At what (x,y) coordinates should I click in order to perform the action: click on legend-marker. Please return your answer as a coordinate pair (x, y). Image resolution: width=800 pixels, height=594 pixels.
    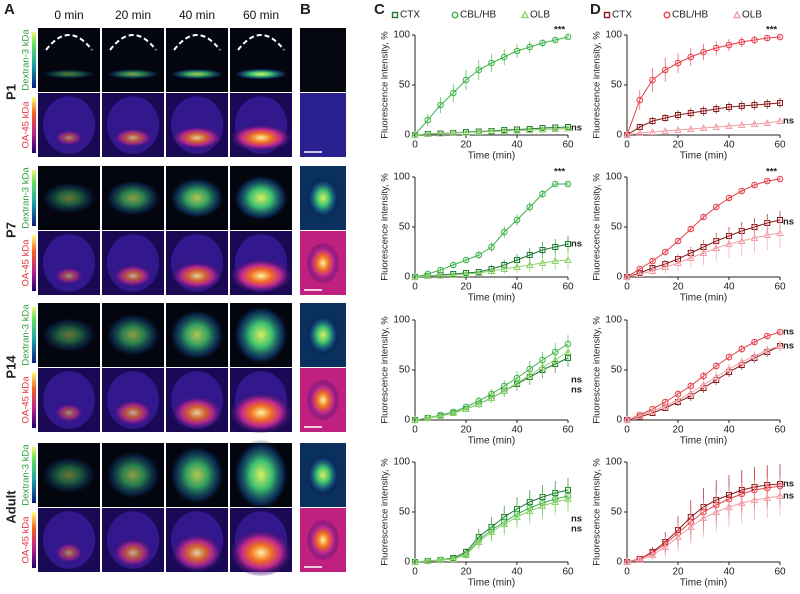
    Looking at the image, I should click on (607, 15).